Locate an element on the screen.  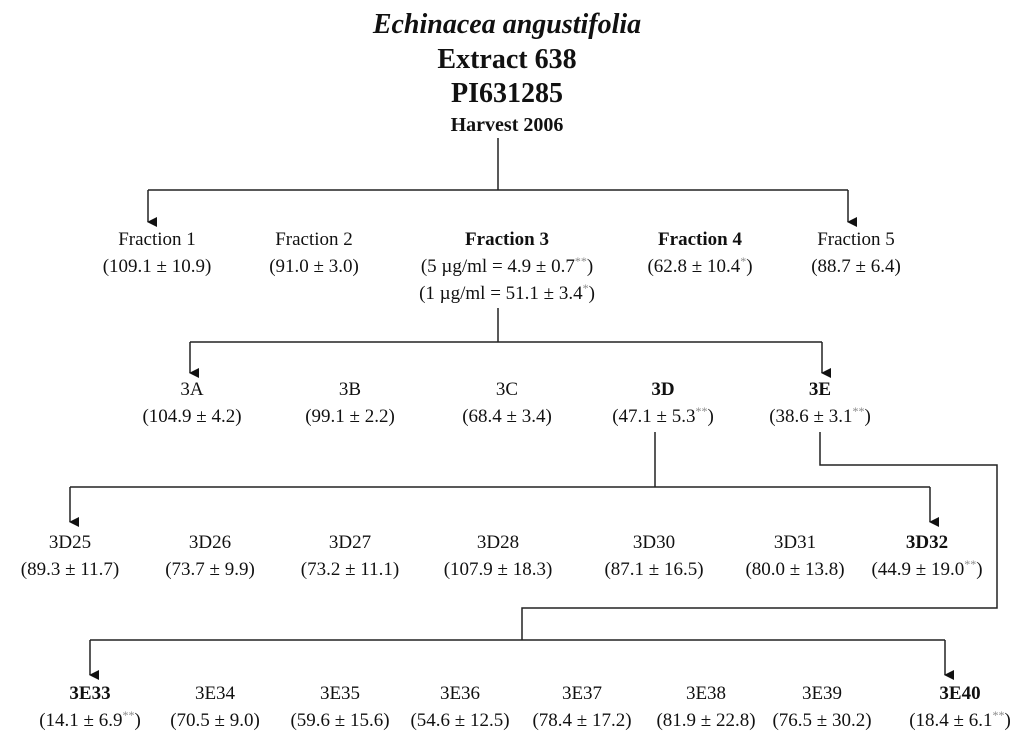
node-value: (89.3 ± 11.7) is located at coordinates (70, 569).